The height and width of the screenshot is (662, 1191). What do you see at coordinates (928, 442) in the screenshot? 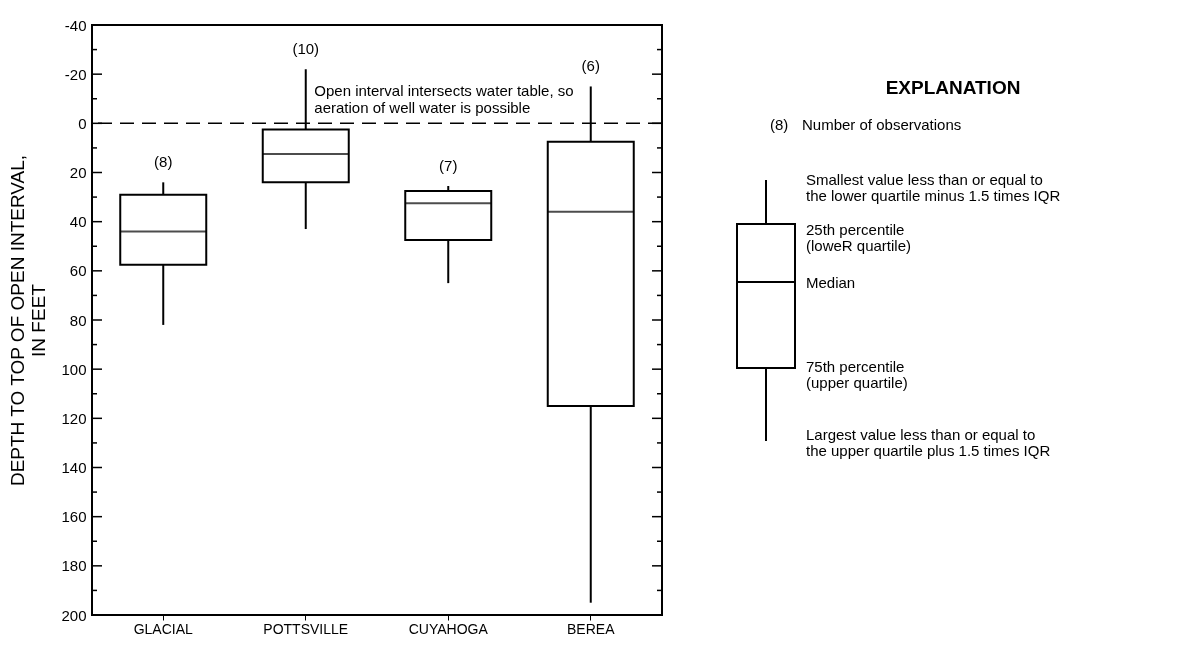
I see `text: Largest value less than or equal to the upper quartile plus 1.5 times IQR` at bounding box center [928, 442].